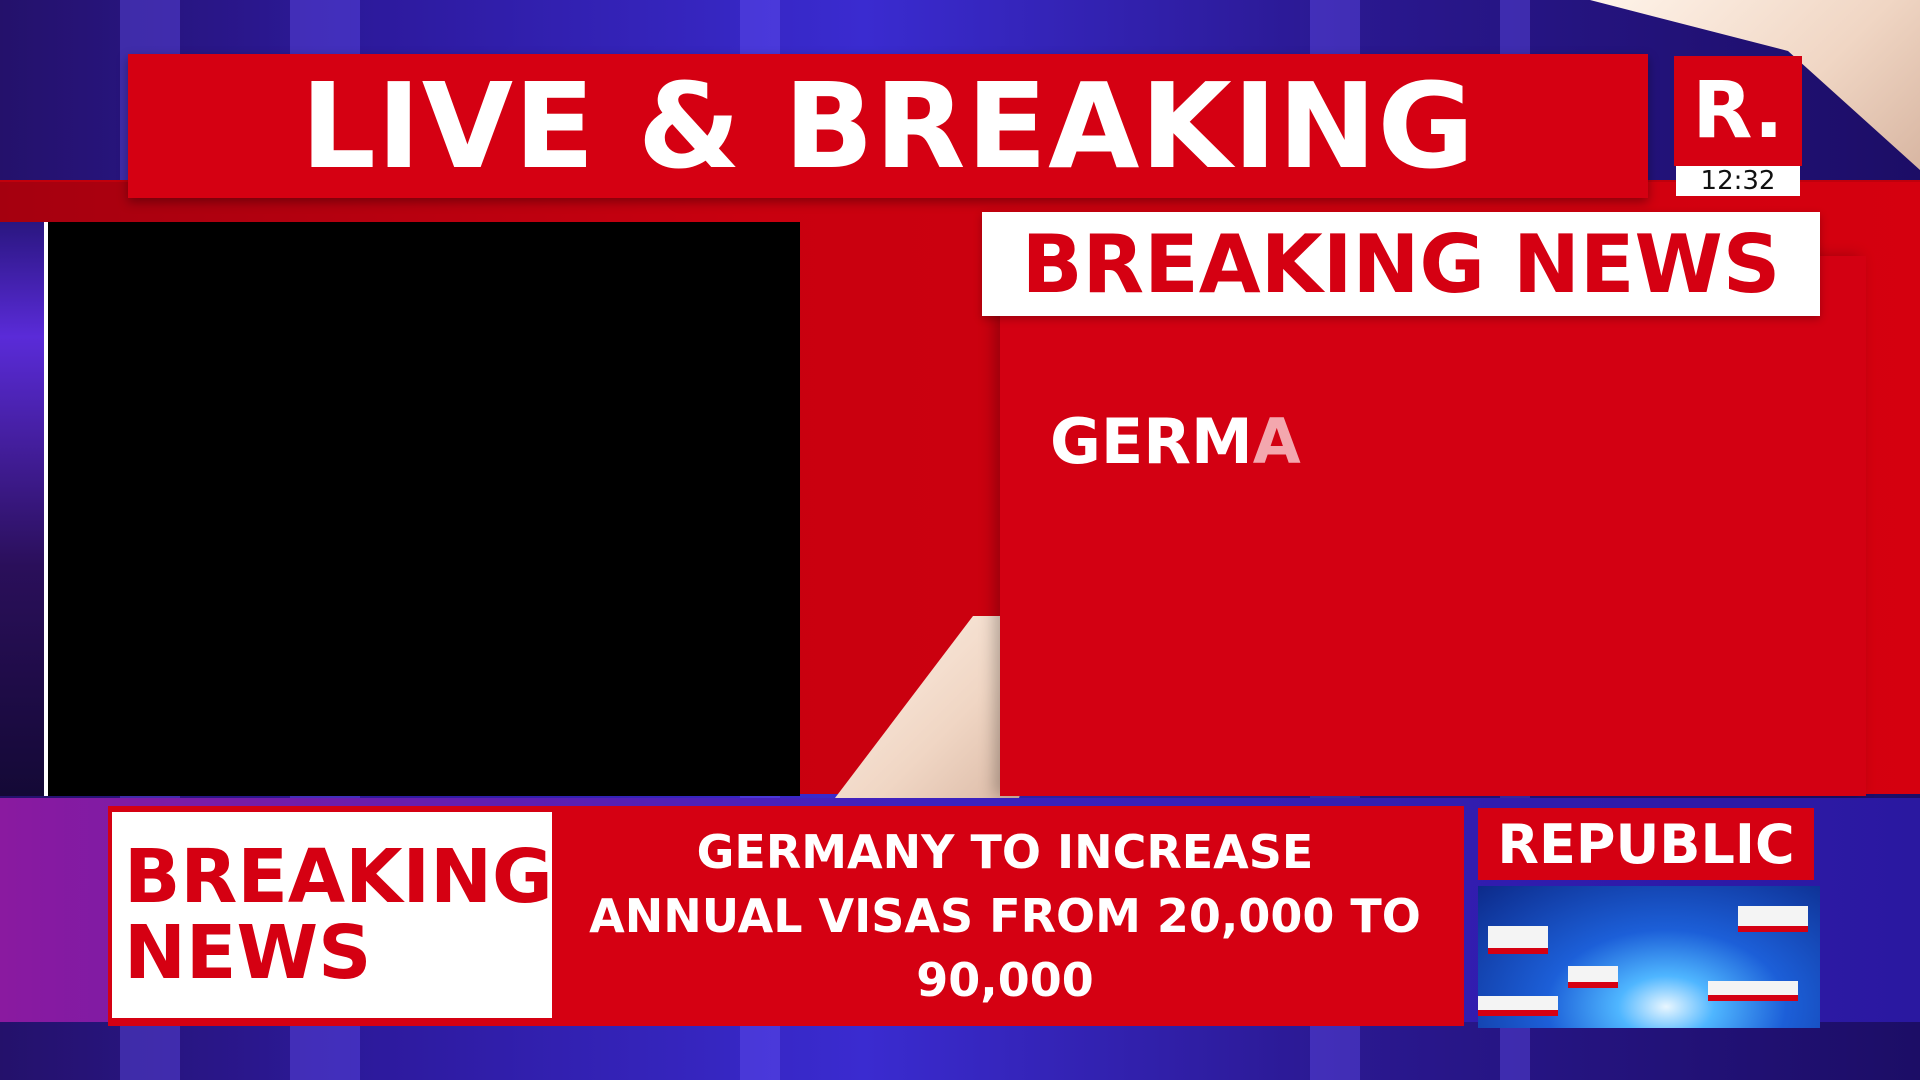 Image resolution: width=1920 pixels, height=1080 pixels. I want to click on panel-animated-text: GERMA, so click(1175, 441).